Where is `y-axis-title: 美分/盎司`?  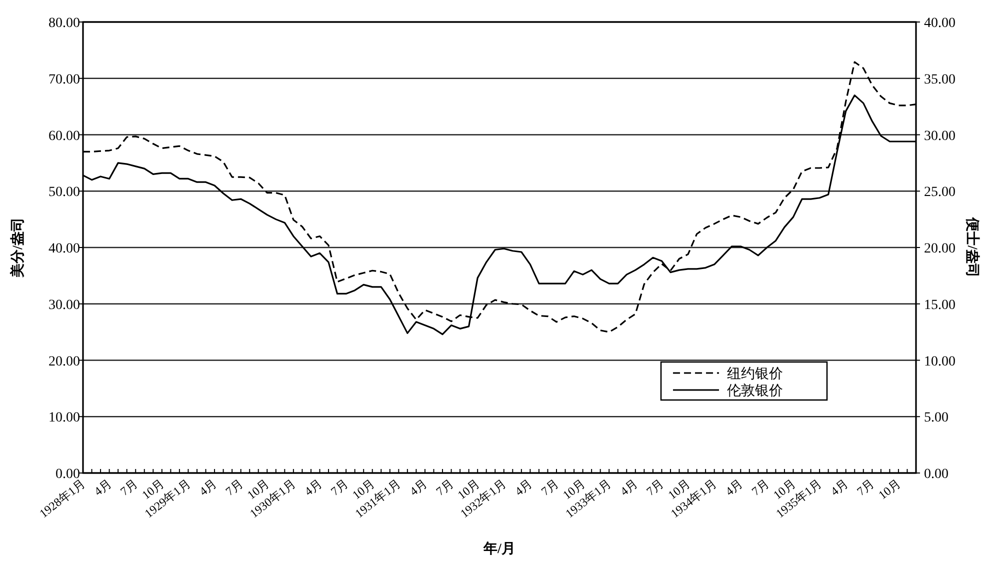
y-axis-title: 美分/盎司 is located at coordinates (17, 248).